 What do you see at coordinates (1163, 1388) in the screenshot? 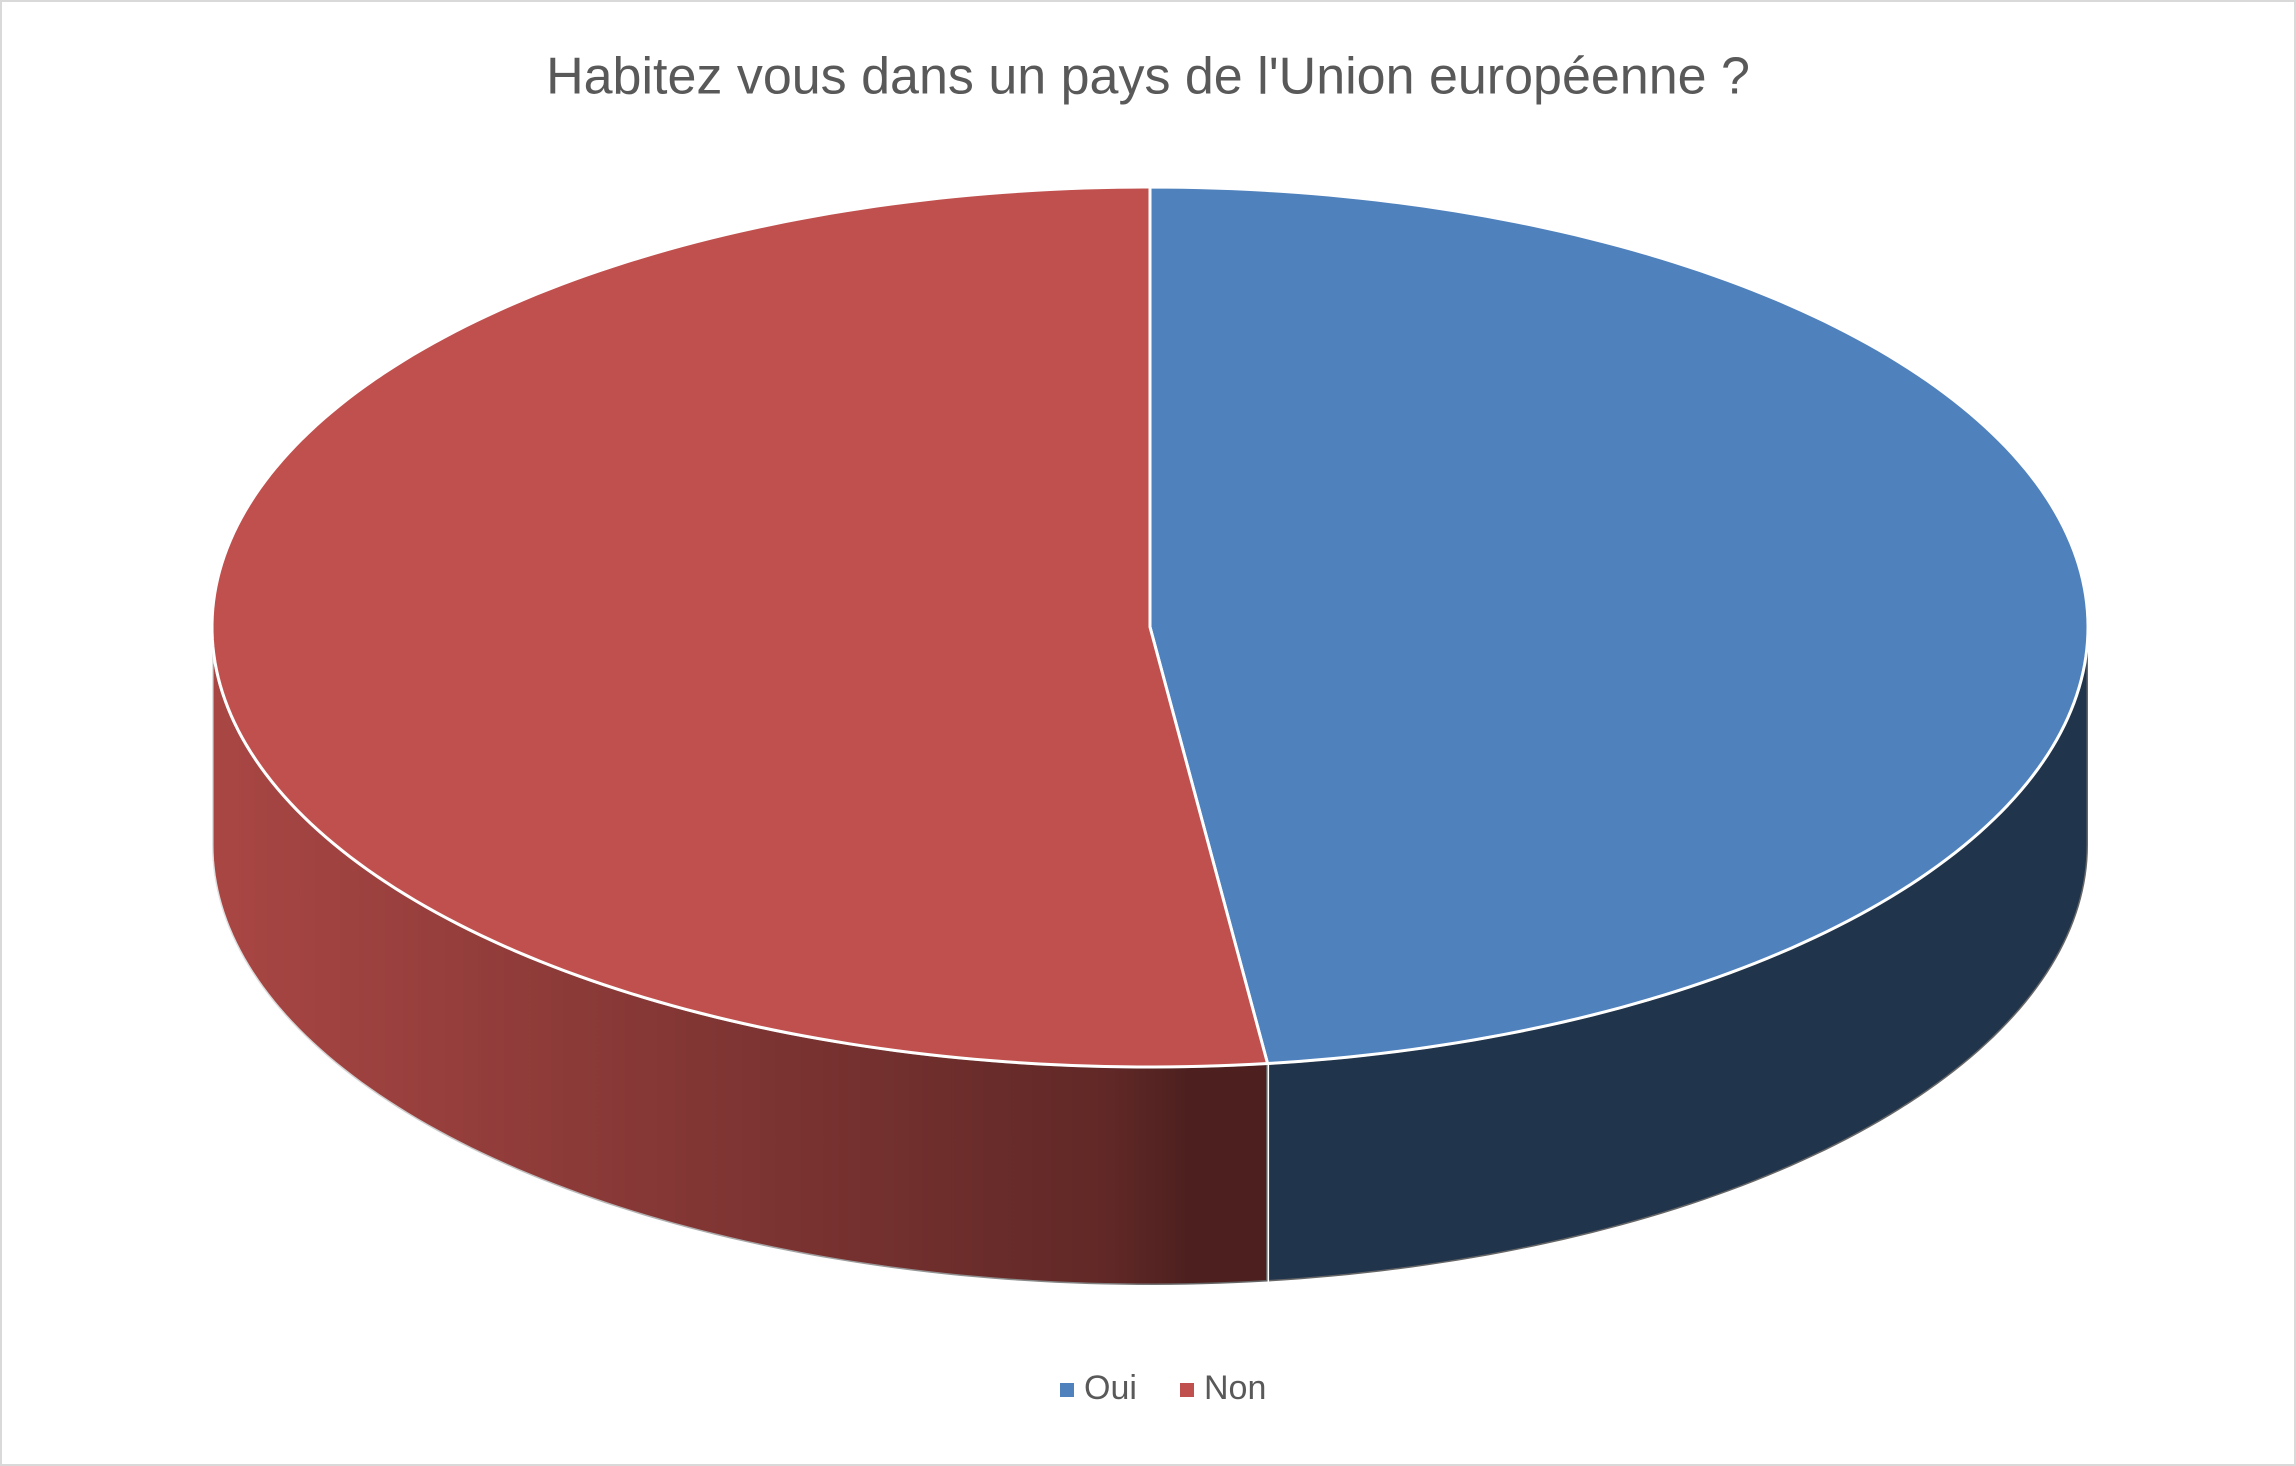
I see `legend: Oui Non` at bounding box center [1163, 1388].